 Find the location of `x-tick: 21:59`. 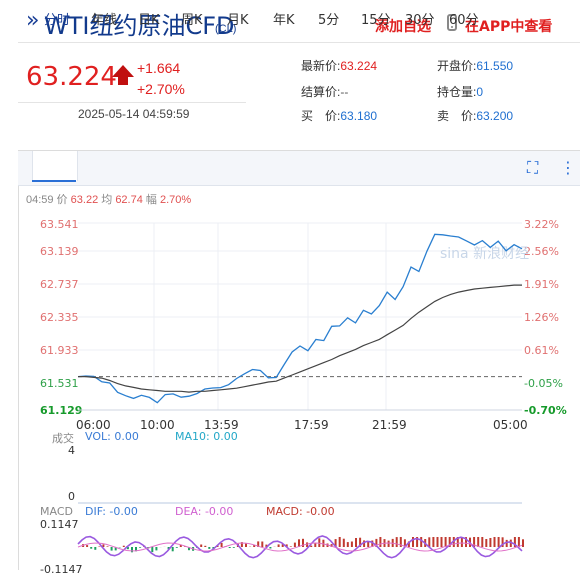

x-tick: 21:59 is located at coordinates (389, 425).